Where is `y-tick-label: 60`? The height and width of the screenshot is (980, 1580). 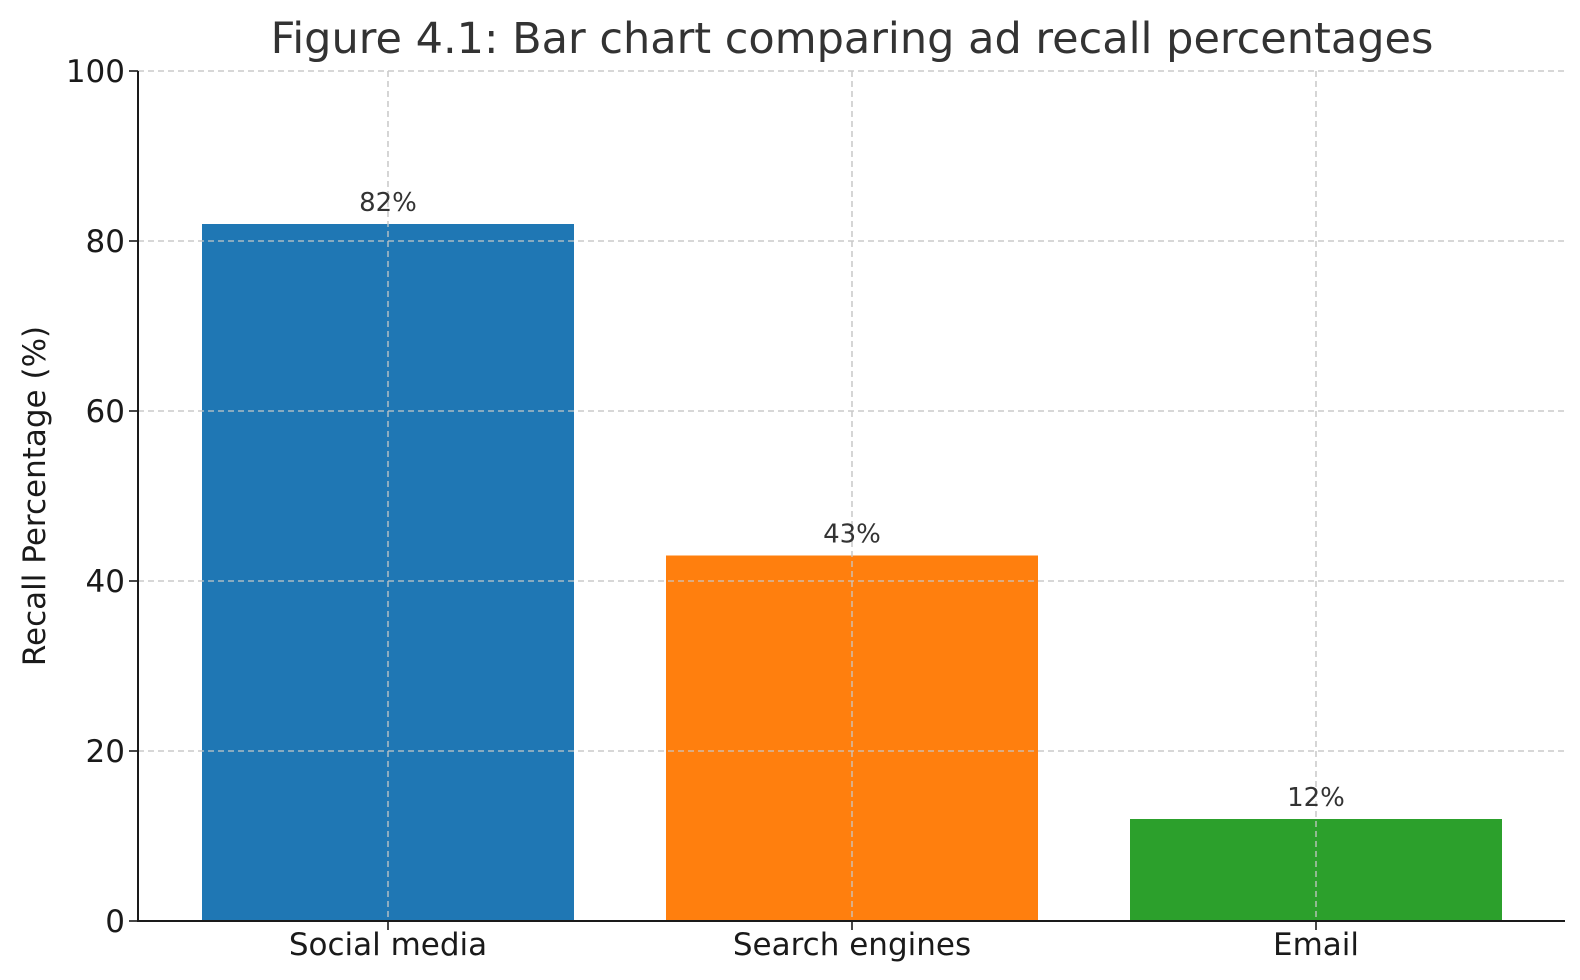 y-tick-label: 60 is located at coordinates (105, 412).